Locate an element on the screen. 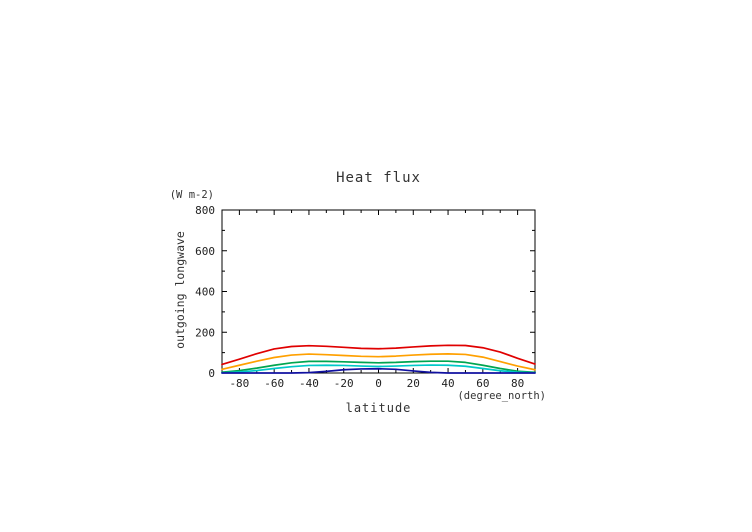  blue-series is located at coordinates (378, 370).